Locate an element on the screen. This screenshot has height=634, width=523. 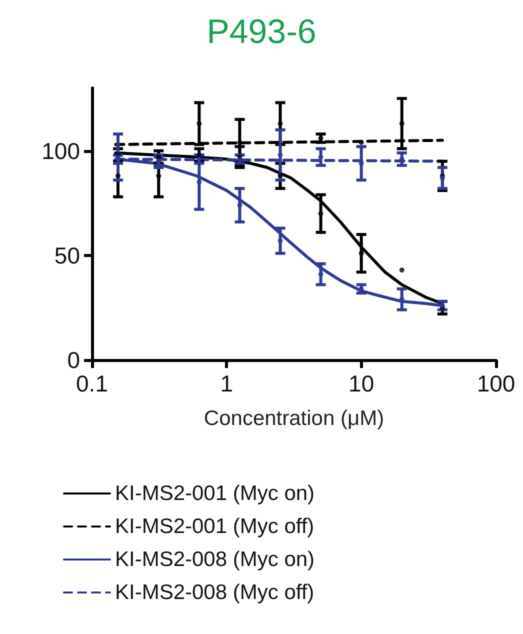
y-tick-label: 100 is located at coordinates (61, 151).